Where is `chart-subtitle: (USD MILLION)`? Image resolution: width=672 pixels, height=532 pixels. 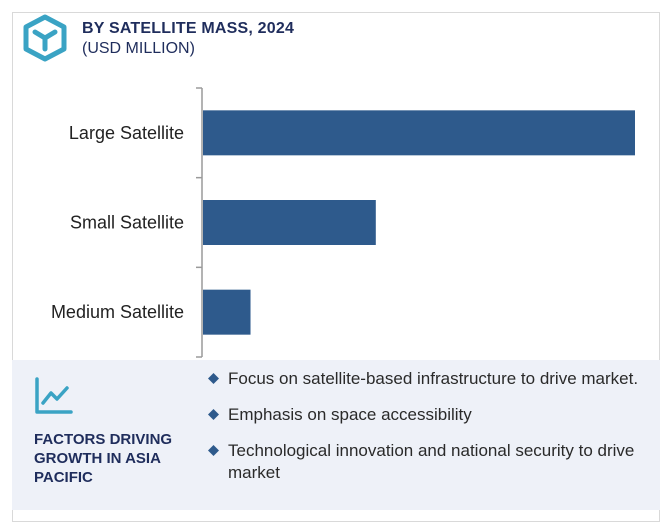 chart-subtitle: (USD MILLION) is located at coordinates (138, 48).